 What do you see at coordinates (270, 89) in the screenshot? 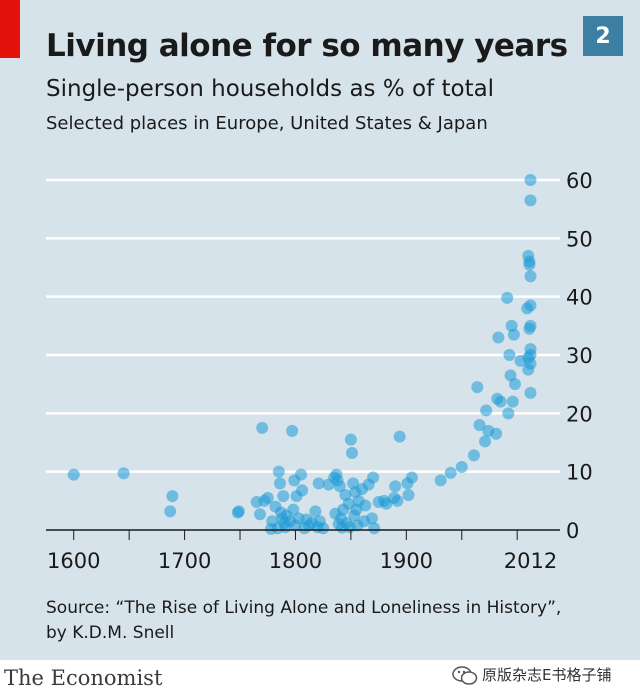
I see `chart-subtitle: Single-person households as % of total` at bounding box center [270, 89].